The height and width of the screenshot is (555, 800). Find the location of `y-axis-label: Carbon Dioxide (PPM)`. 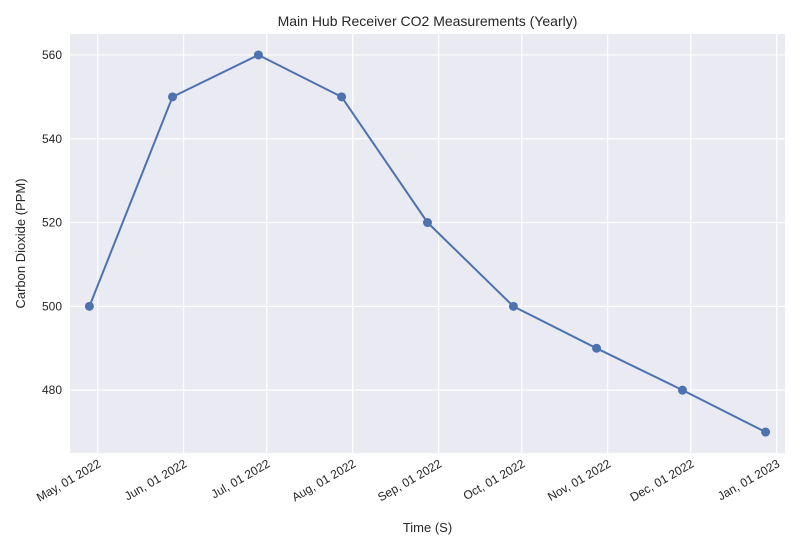

y-axis-label: Carbon Dioxide (PPM) is located at coordinates (20, 243).